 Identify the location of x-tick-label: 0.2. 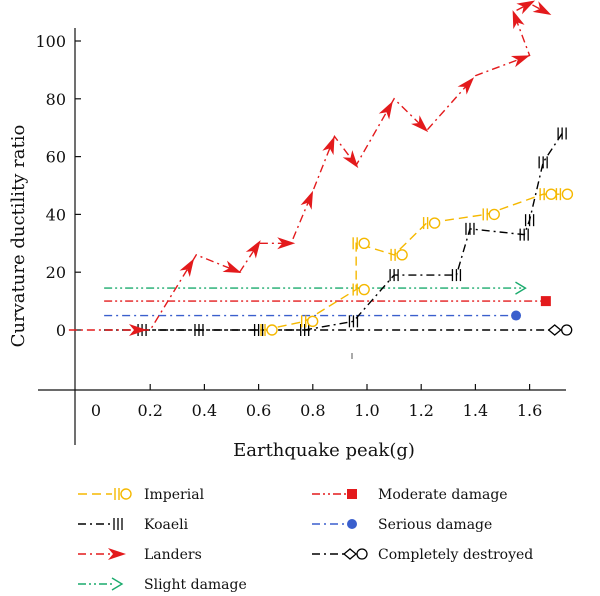
(149, 410).